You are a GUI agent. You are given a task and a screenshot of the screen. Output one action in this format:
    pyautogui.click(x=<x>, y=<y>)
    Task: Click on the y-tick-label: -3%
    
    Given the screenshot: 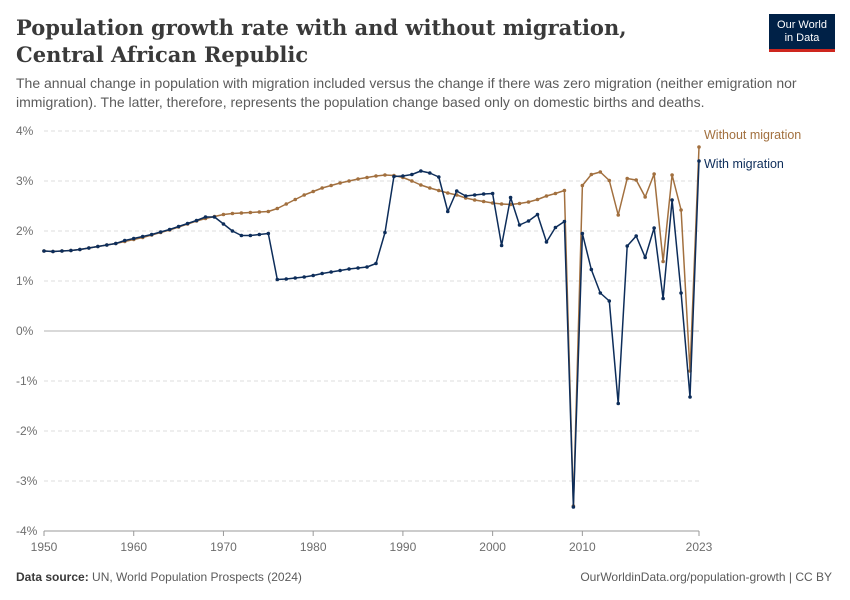 What is the action you would take?
    pyautogui.click(x=27, y=481)
    